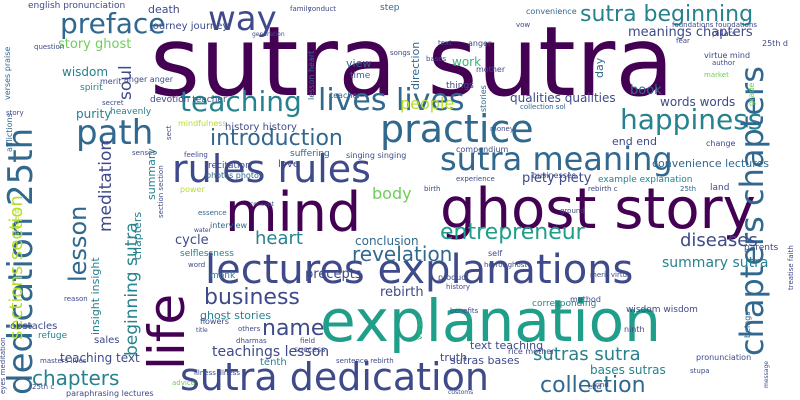 The image size is (800, 400). What do you see at coordinates (95, 44) in the screenshot?
I see `word-story-ghost: story ghost` at bounding box center [95, 44].